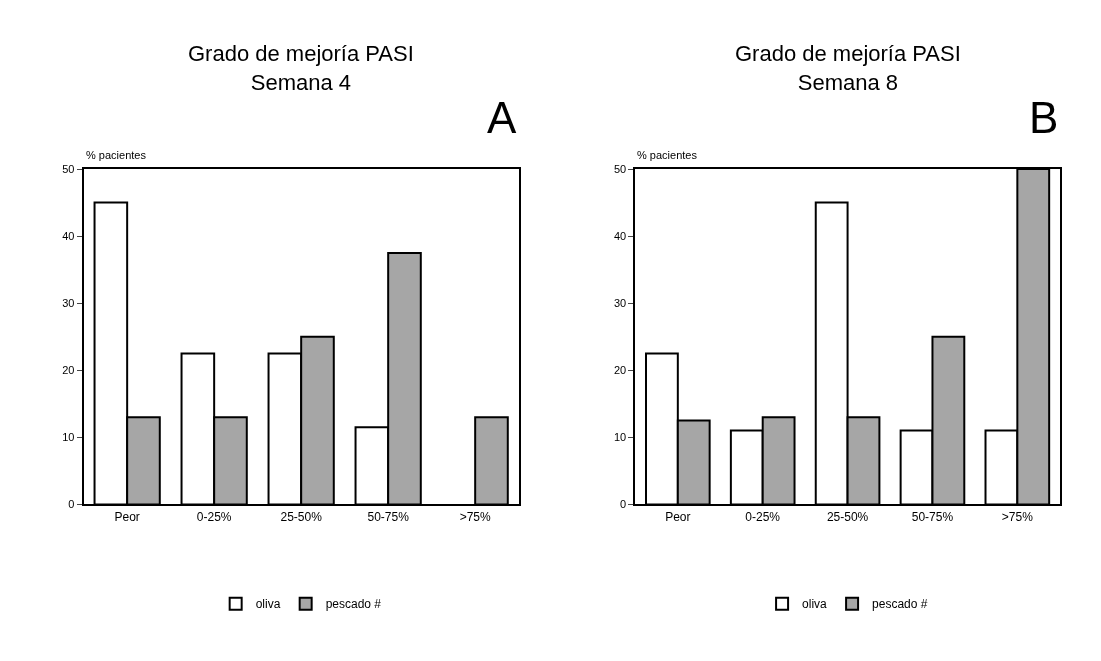 The image size is (1101, 661). Describe the element at coordinates (301, 68) in the screenshot. I see `chart-title: Grado de mejoría PASI Semana 4` at that location.